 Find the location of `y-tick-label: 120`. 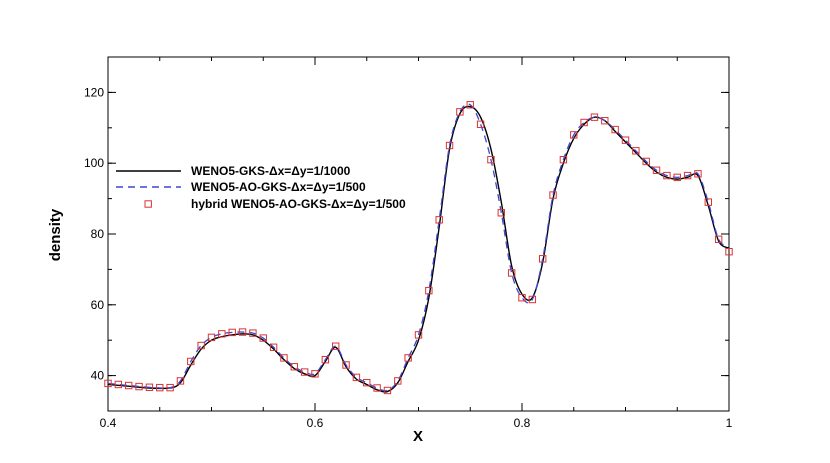

y-tick-label: 120 is located at coordinates (94, 92).